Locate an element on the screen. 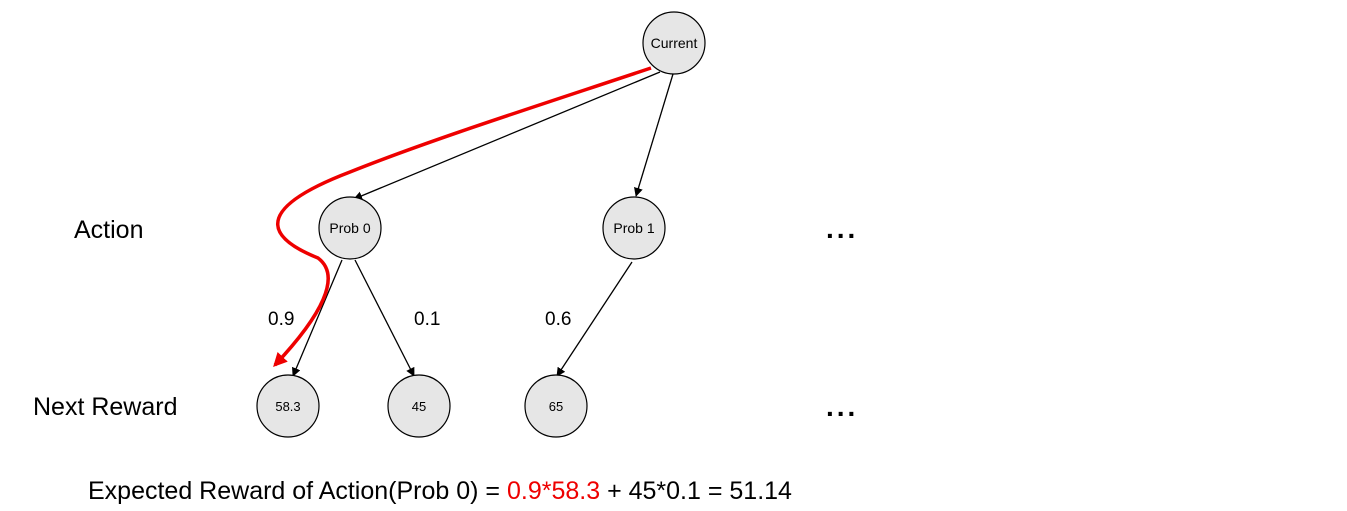  action-node-0-label: Prob 0 is located at coordinates (349, 228).